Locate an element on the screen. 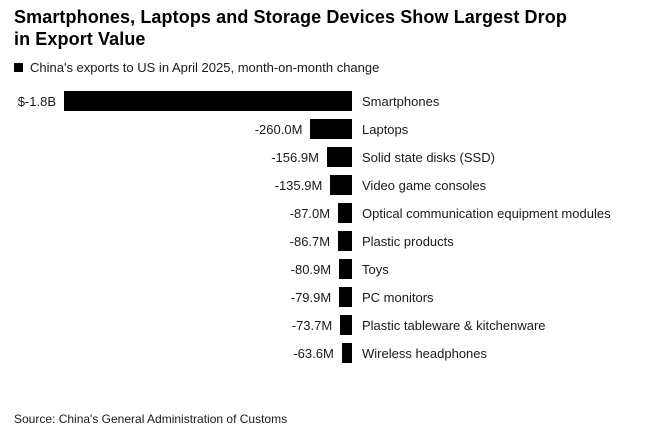  bar-row: -63.6M Wireless headphones is located at coordinates (326, 353).